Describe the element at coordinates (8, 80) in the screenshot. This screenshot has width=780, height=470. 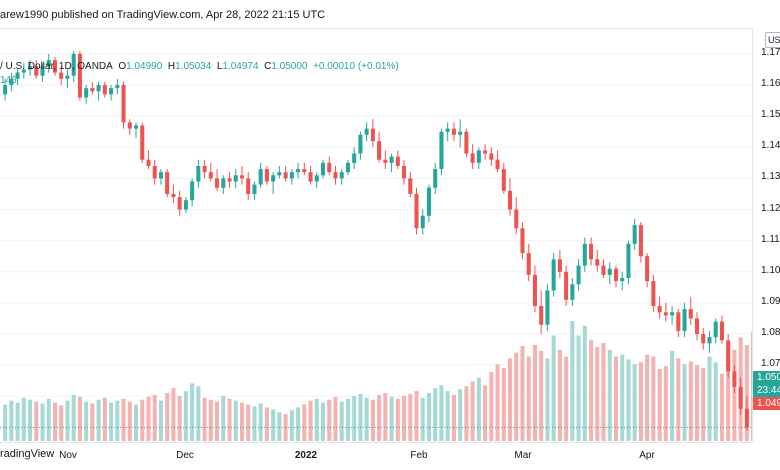
I see `volume-value: 146` at that location.